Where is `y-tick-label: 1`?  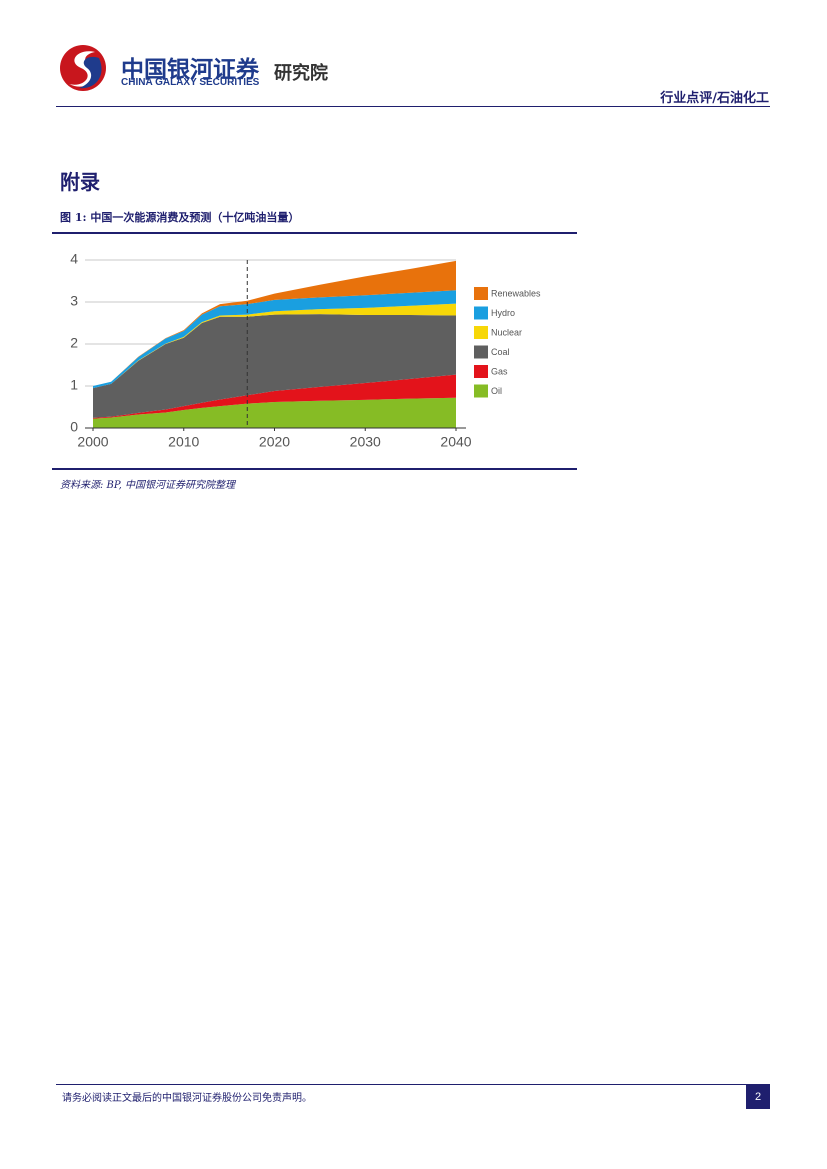
y-tick-label: 1 is located at coordinates (74, 385).